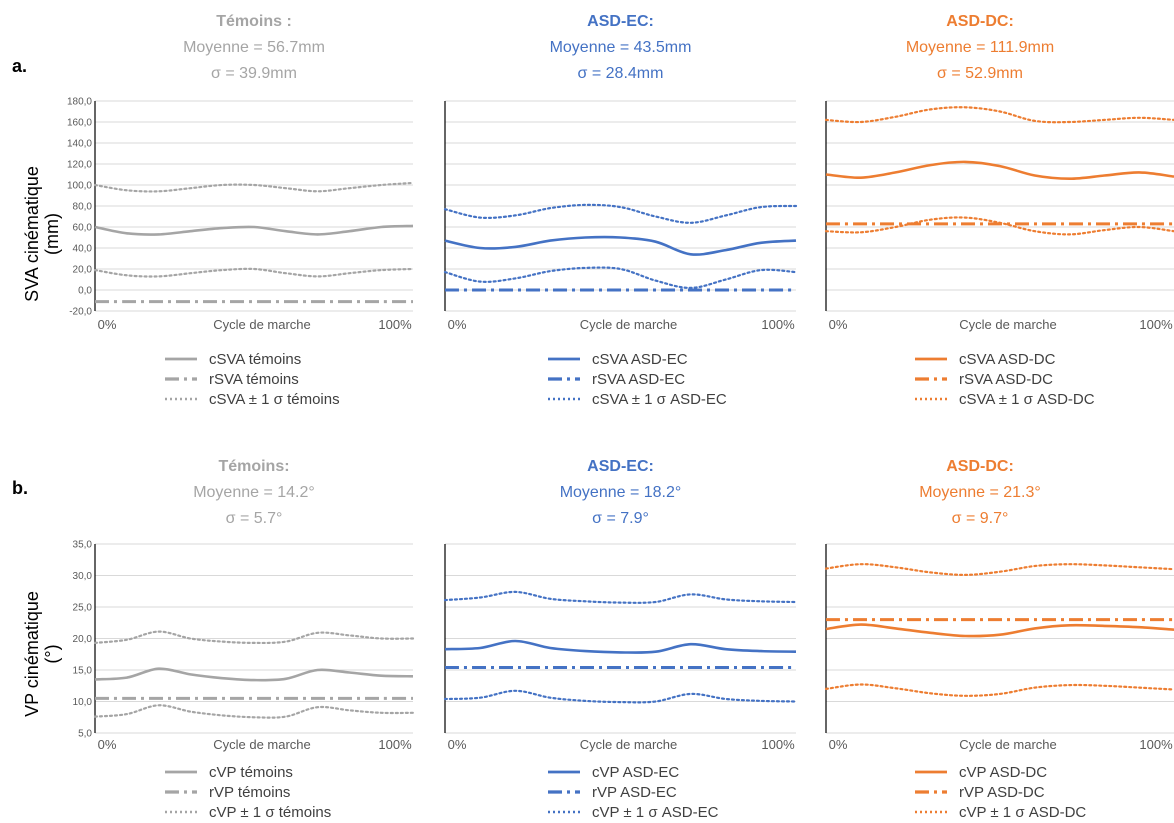 This screenshot has height=823, width=1174. Describe the element at coordinates (254, 230) in the screenshot. I see `series-line-csva-t-moins` at that location.